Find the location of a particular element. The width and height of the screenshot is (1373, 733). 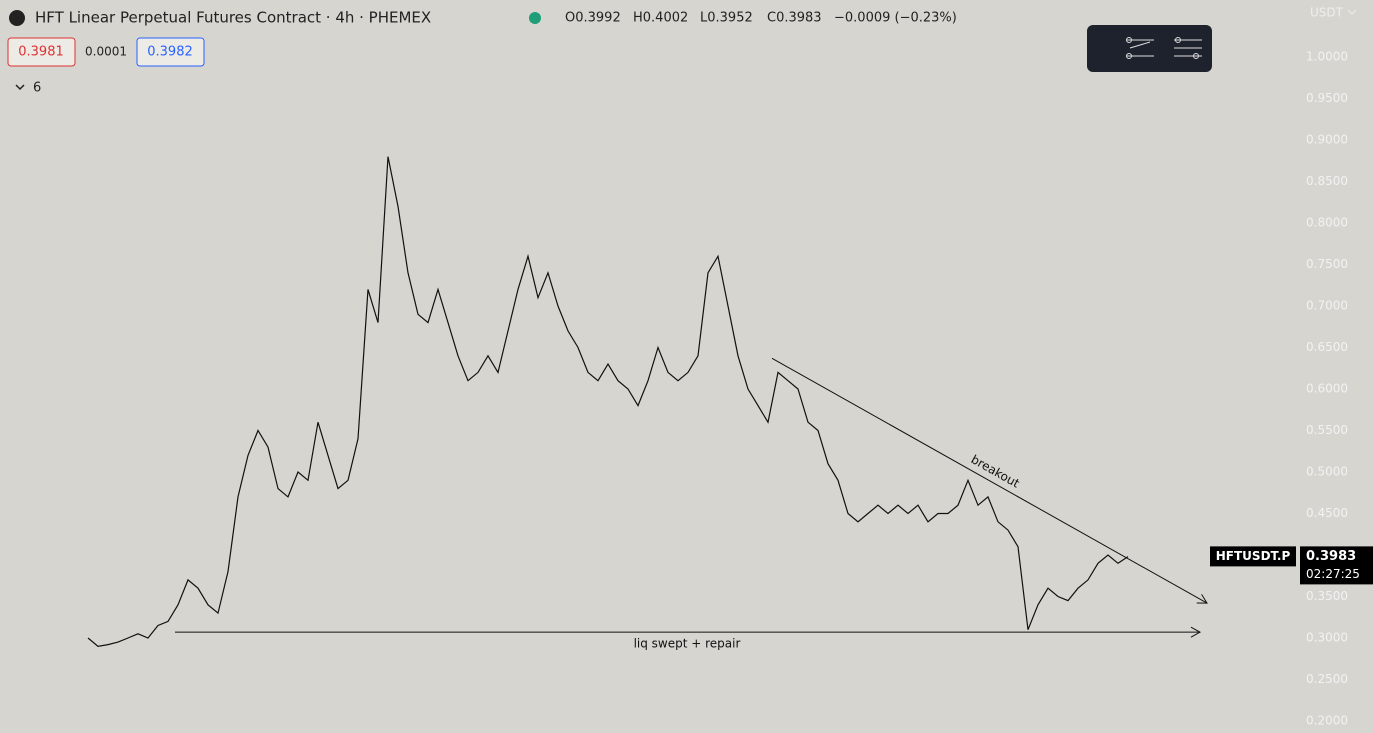

symbol-badge is located at coordinates (1253, 556).